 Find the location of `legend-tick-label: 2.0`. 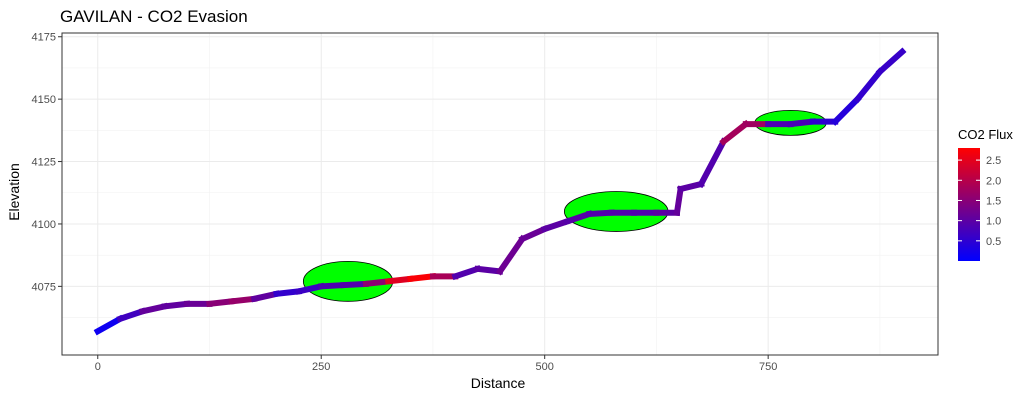

legend-tick-label: 2.0 is located at coordinates (993, 181).